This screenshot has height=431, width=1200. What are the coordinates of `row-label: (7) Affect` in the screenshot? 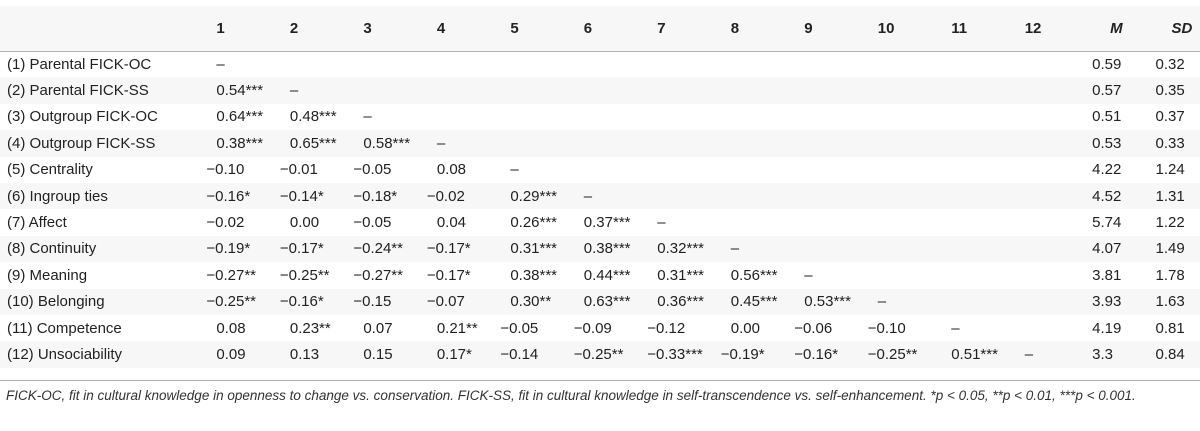 It's located at (37, 223).